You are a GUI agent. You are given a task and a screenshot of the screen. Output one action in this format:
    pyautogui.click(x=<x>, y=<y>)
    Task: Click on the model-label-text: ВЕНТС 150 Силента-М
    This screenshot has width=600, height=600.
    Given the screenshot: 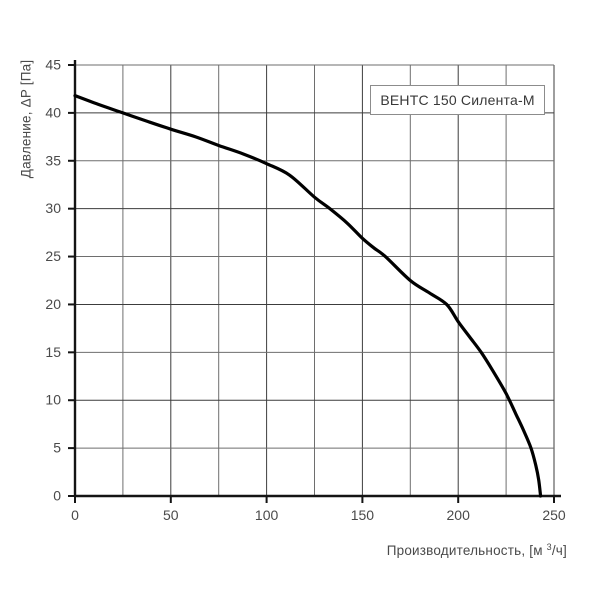 What is the action you would take?
    pyautogui.click(x=457, y=100)
    